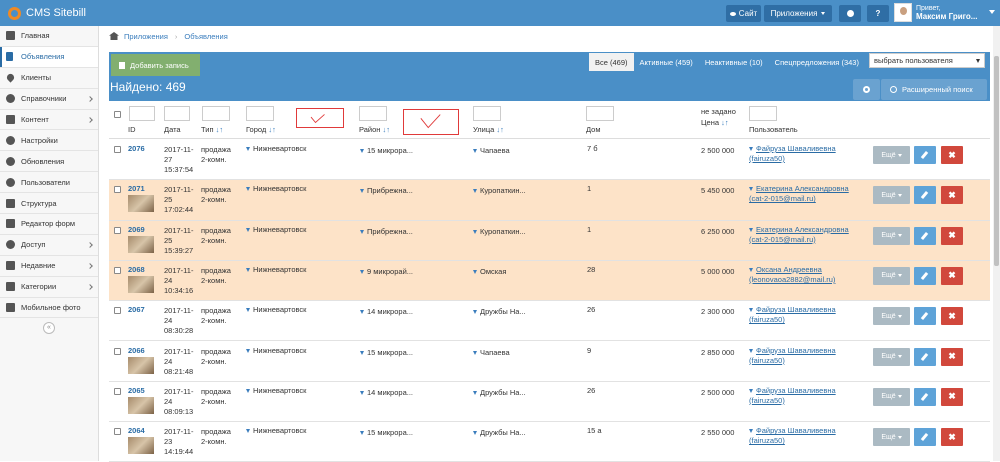  What do you see at coordinates (49, 141) in the screenshot?
I see `sidebar-item: Настройки` at bounding box center [49, 141].